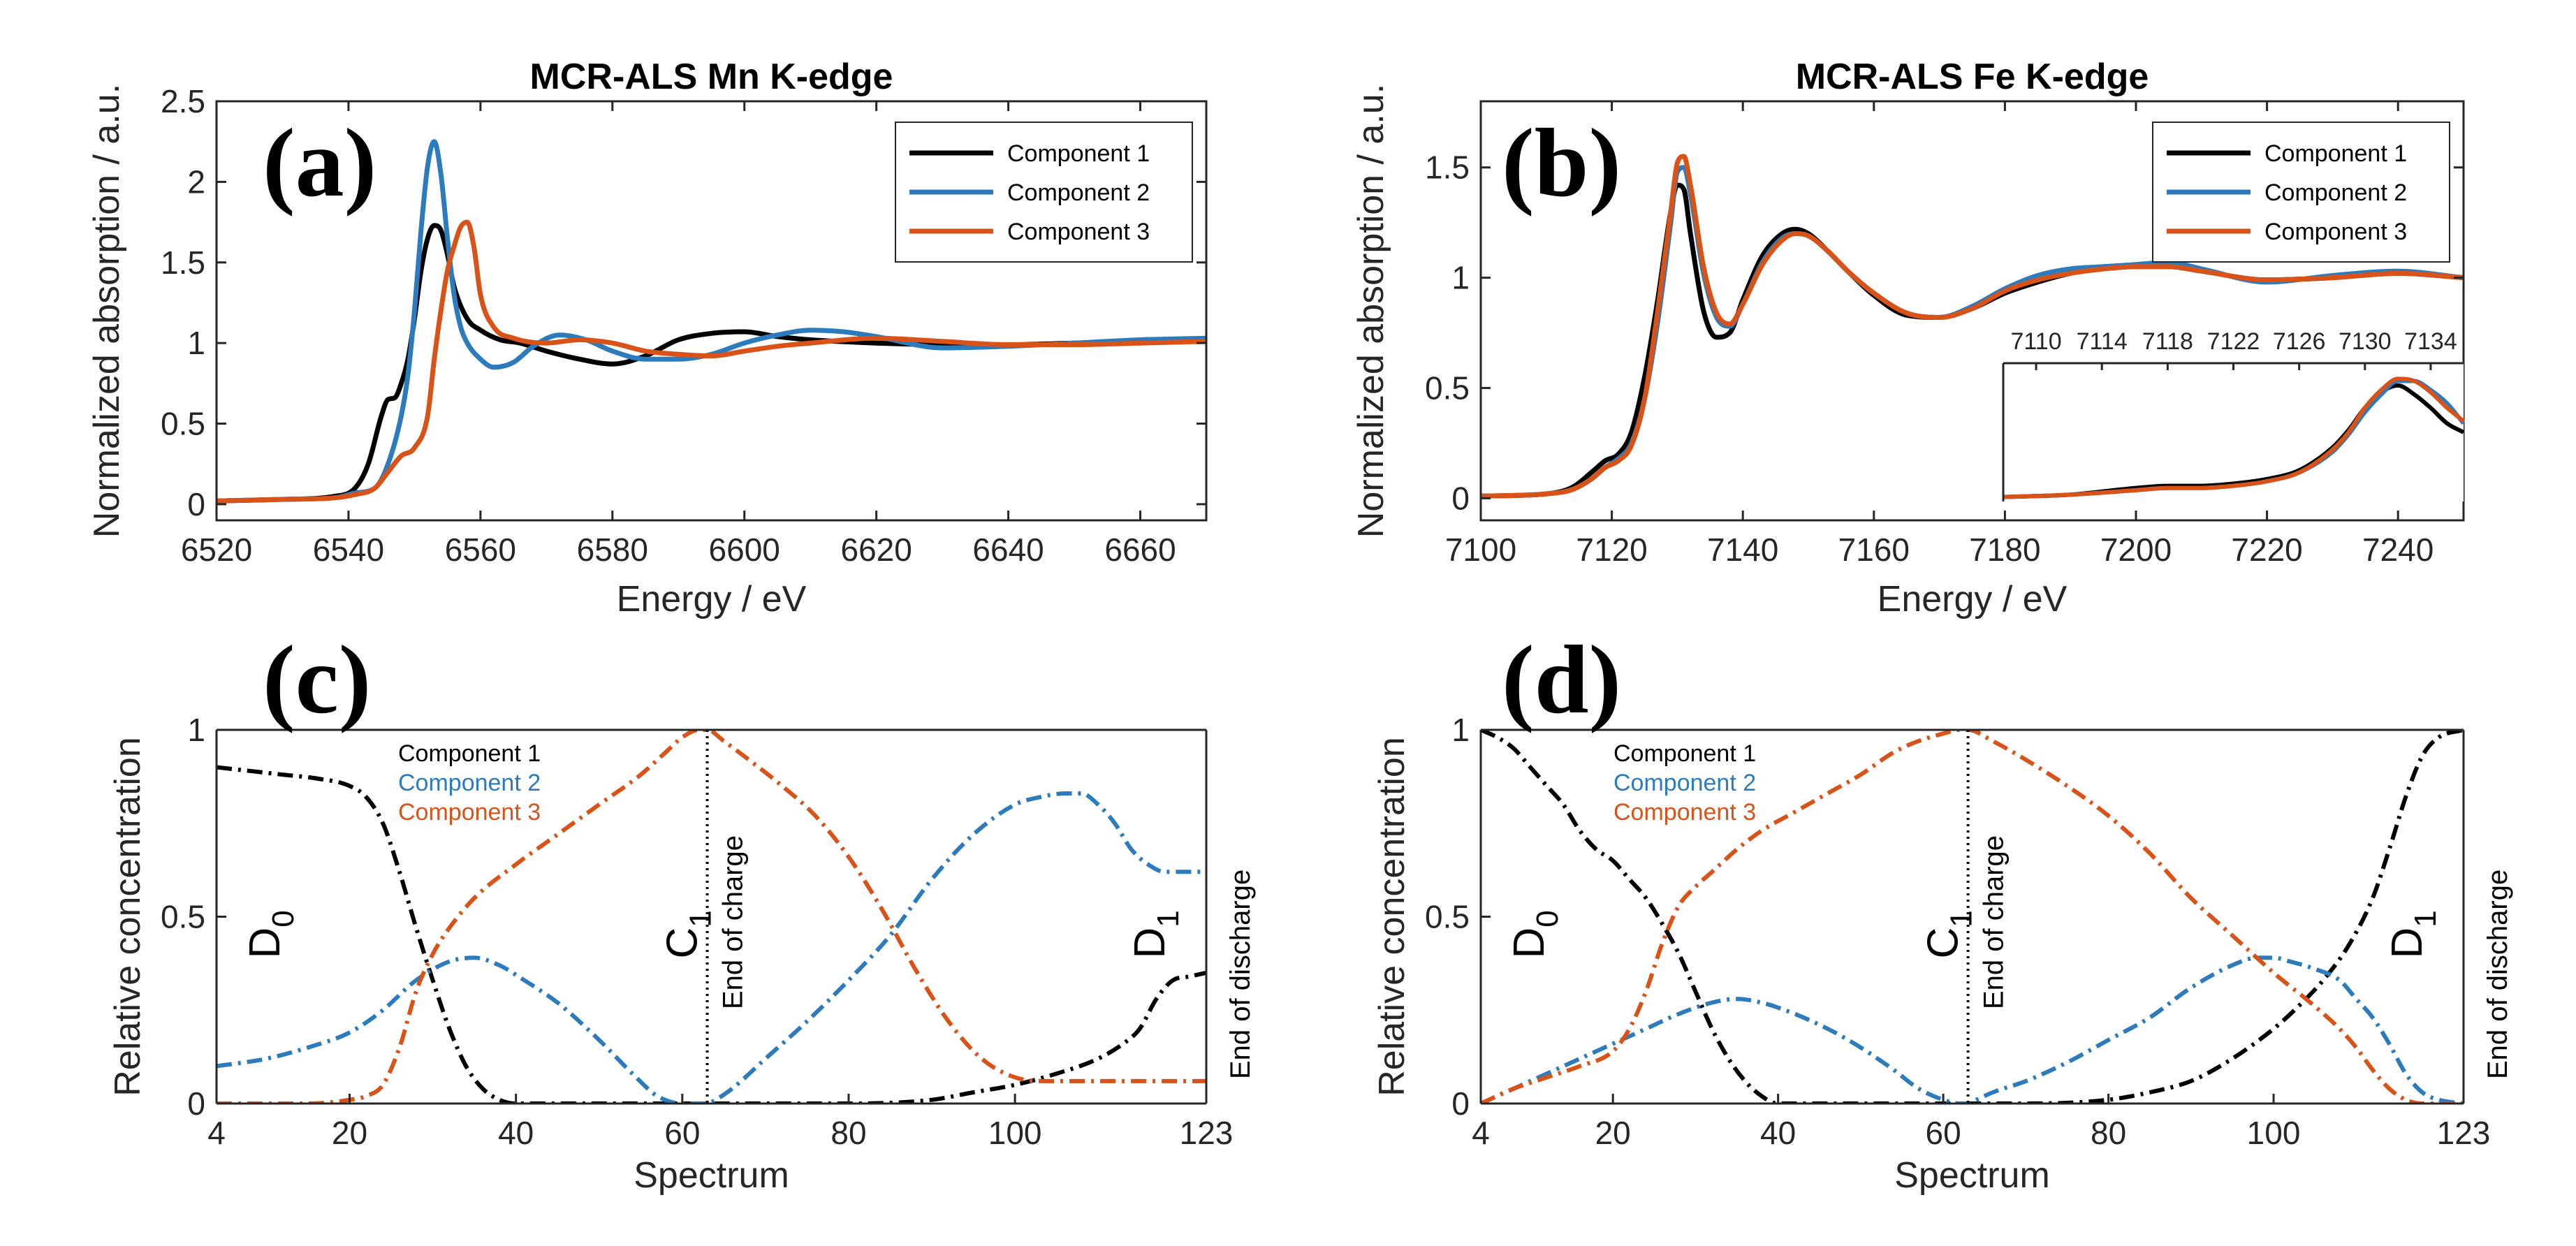  I want to click on x-tick-label: 7200, so click(2136, 550).